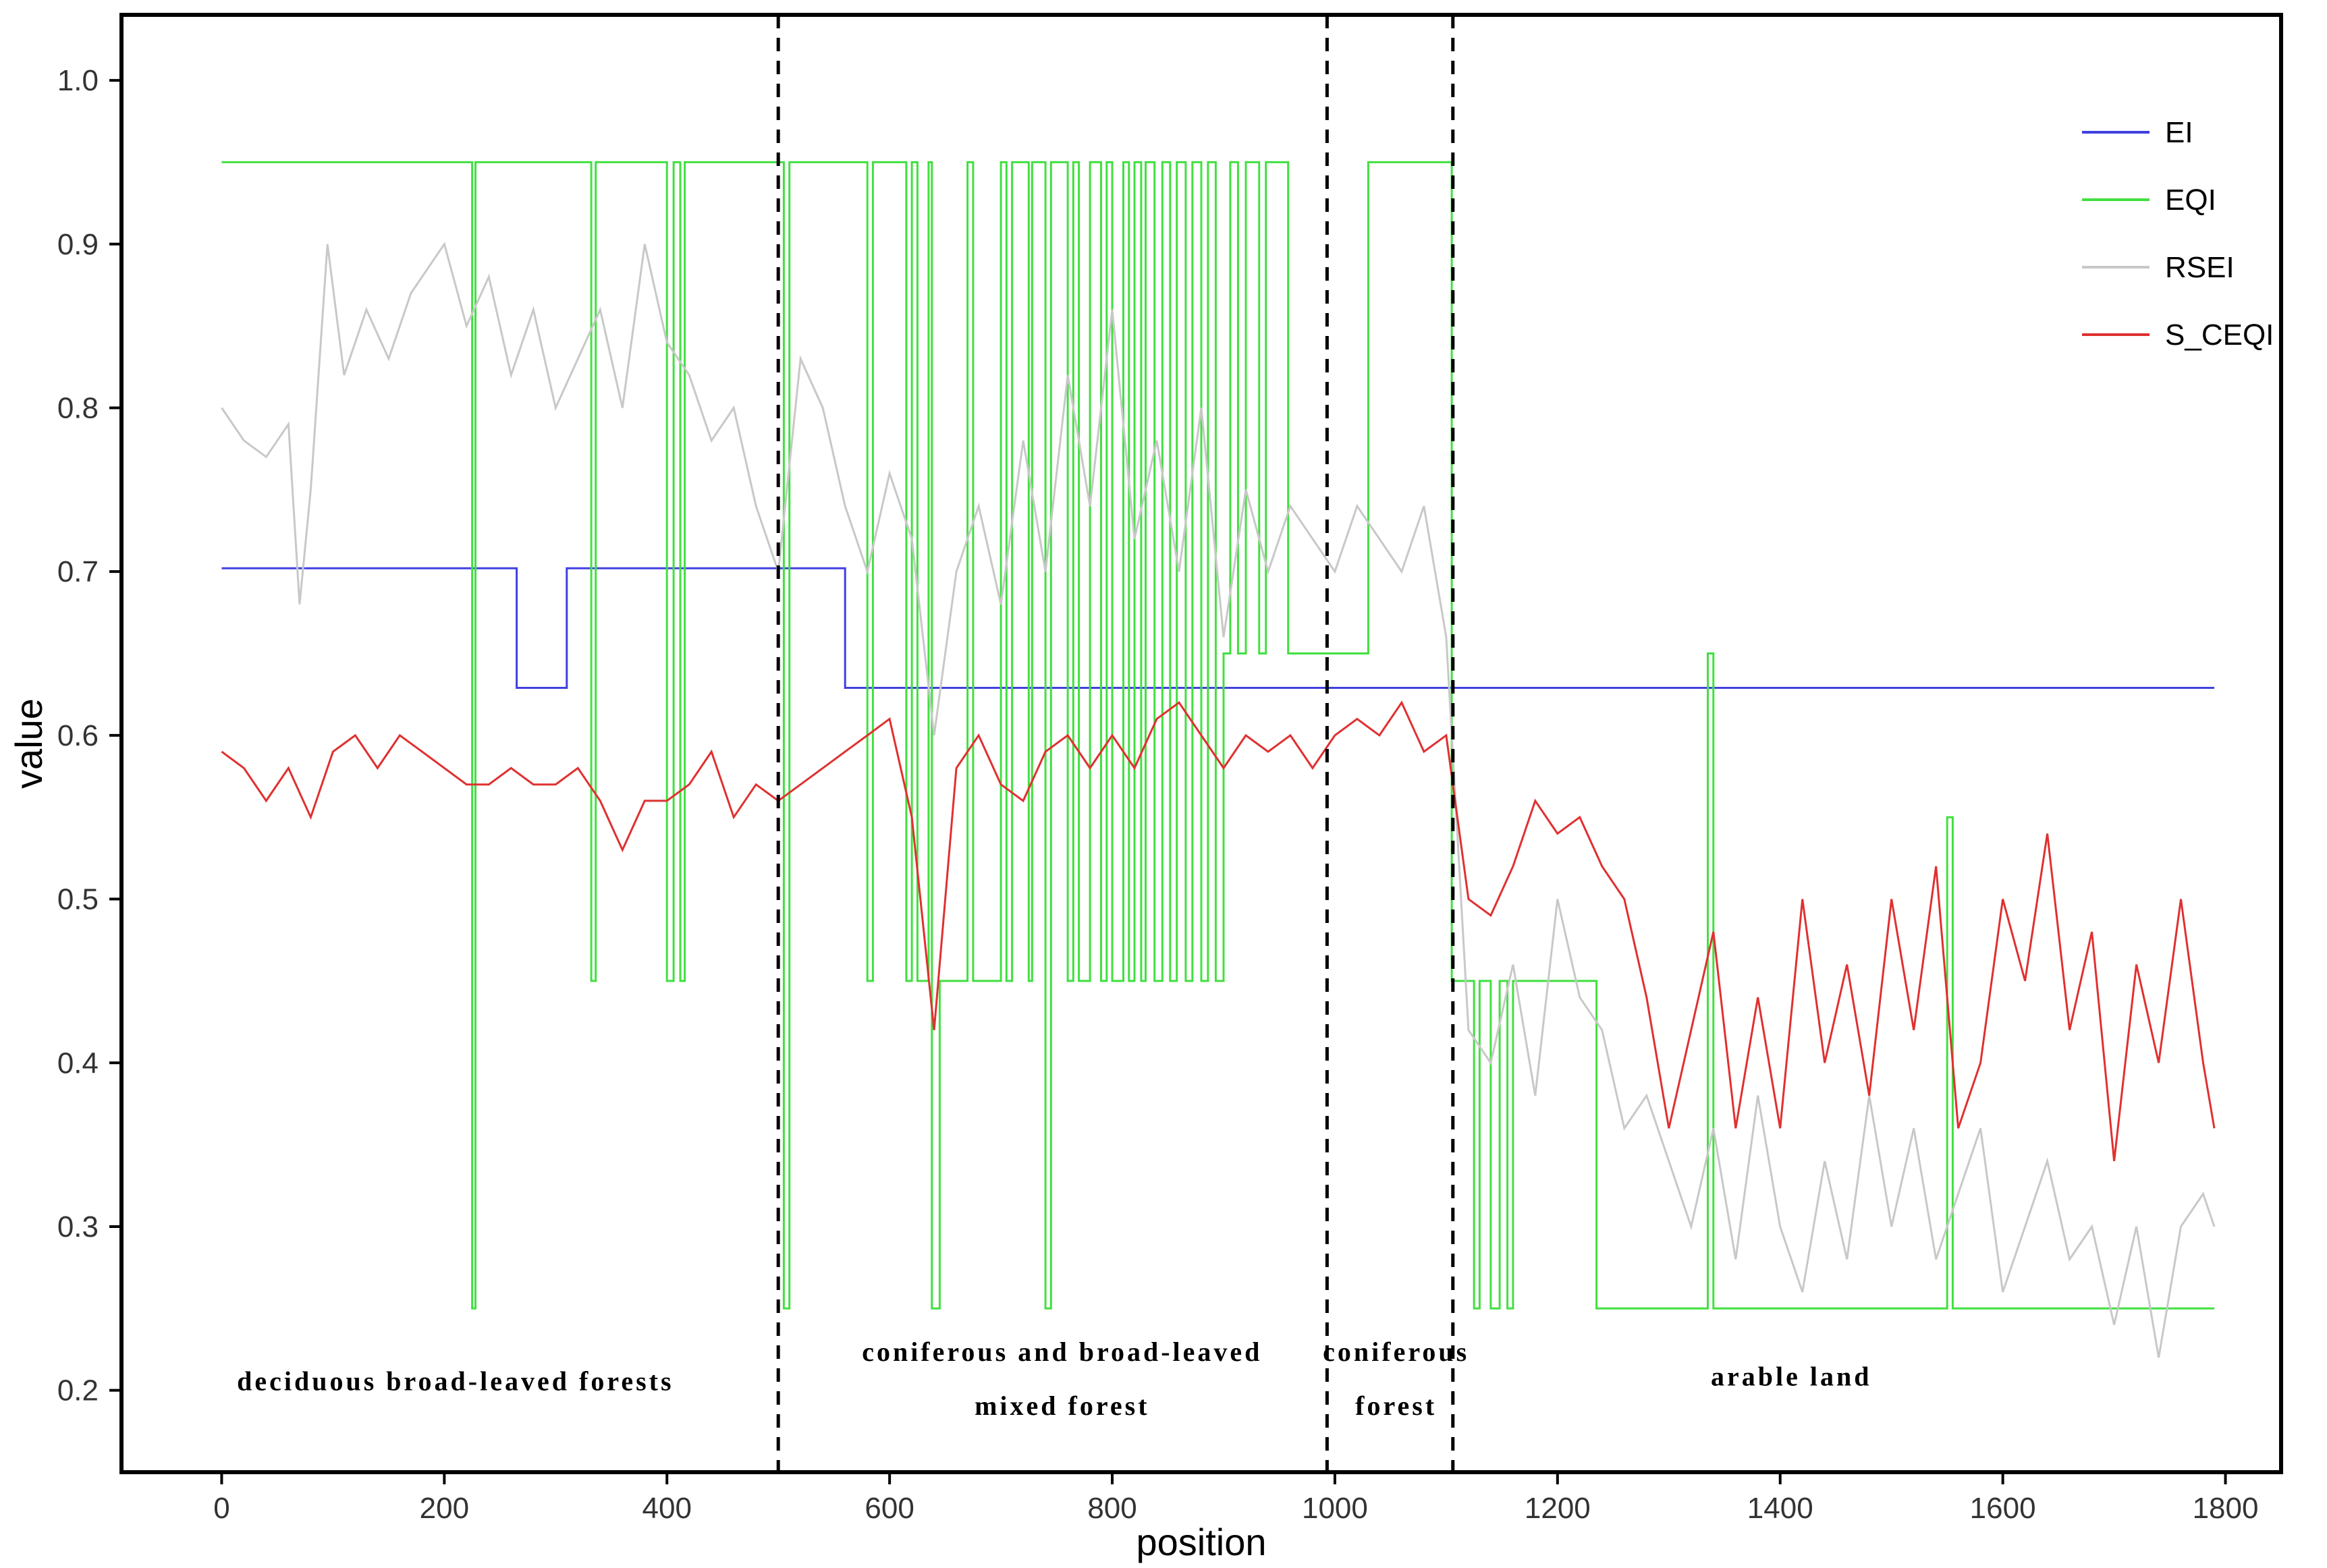 The width and height of the screenshot is (2327, 1568). What do you see at coordinates (1062, 1352) in the screenshot?
I see `region-label: coniferous and broad-leaved` at bounding box center [1062, 1352].